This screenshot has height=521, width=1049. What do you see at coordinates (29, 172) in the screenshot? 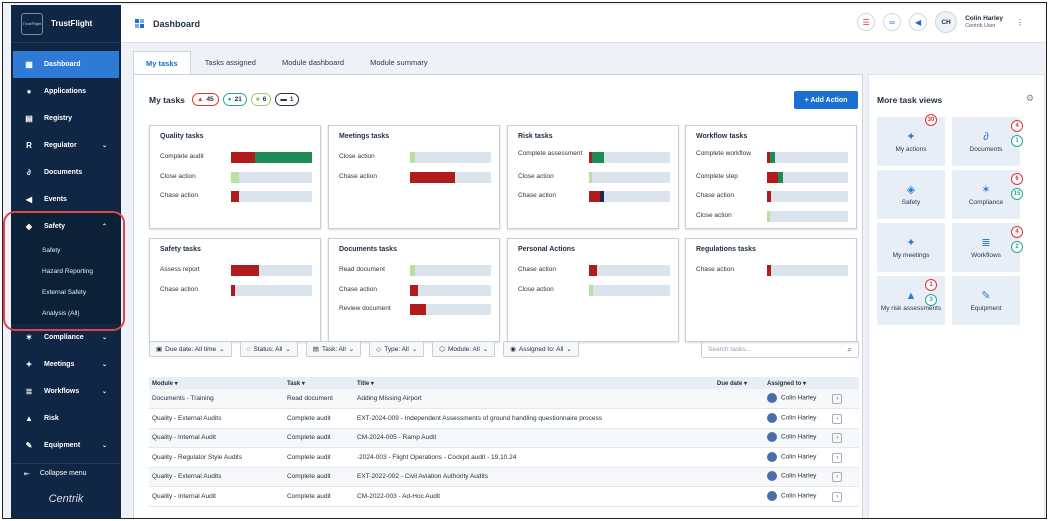
I see `paperclip-icon: ∂` at bounding box center [29, 172].